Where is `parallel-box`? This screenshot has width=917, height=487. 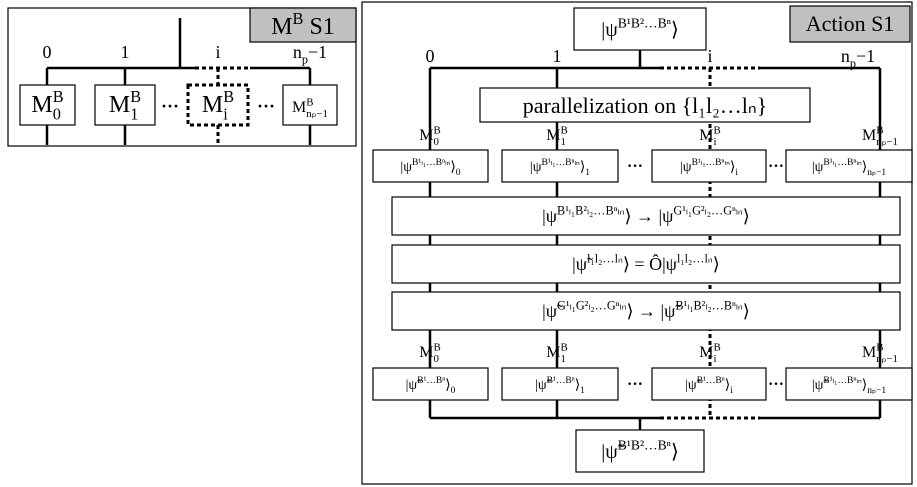
parallel-box is located at coordinates (645, 105).